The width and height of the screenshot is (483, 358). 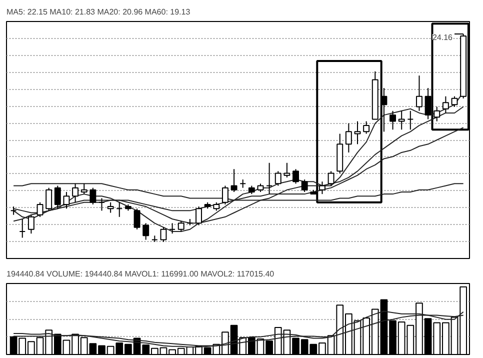 I want to click on chart-title: 194440.84 VOLUME: 194440.84 MAVOL1: 116991.00 MAVOL2: 117015.40, so click(x=140, y=274).